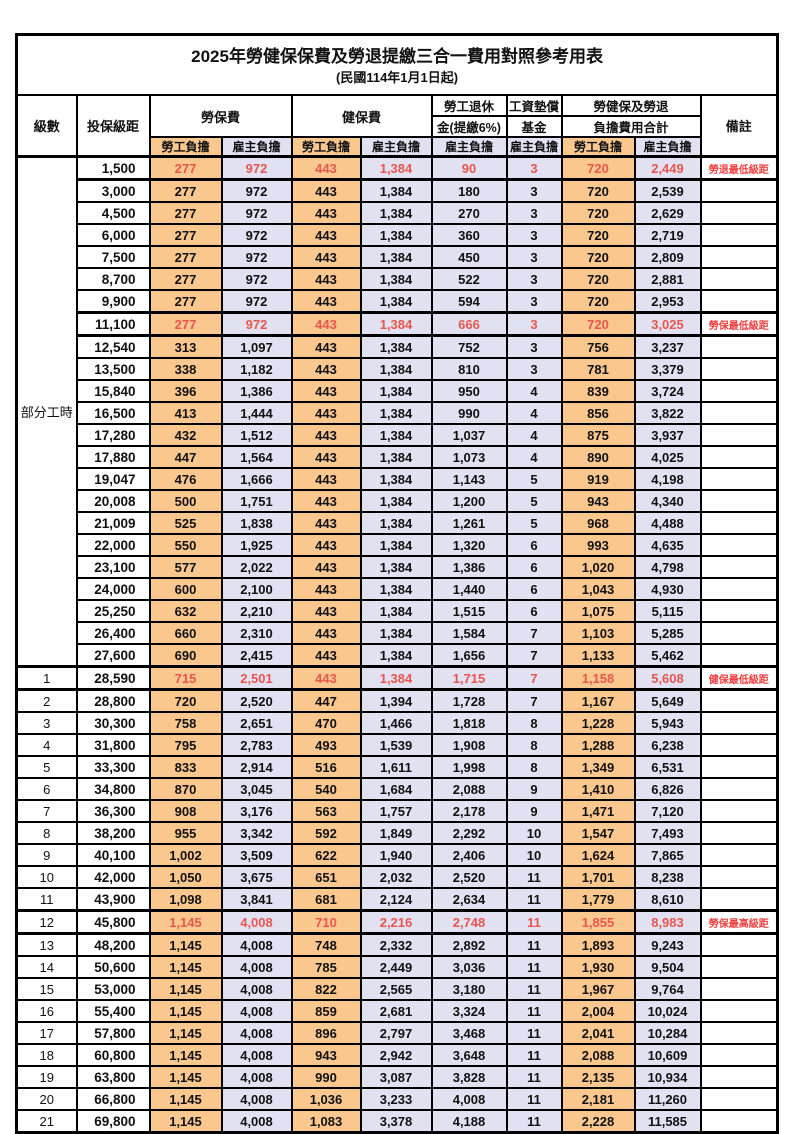 Image resolution: width=791 pixels, height=1134 pixels. Describe the element at coordinates (667, 1121) in the screenshot. I see `cell-total-employer: 11,585` at that location.